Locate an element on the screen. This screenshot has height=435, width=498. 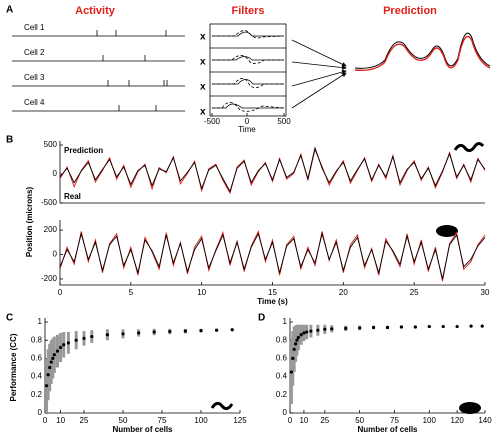
header: Filters is located at coordinates (247, 11).